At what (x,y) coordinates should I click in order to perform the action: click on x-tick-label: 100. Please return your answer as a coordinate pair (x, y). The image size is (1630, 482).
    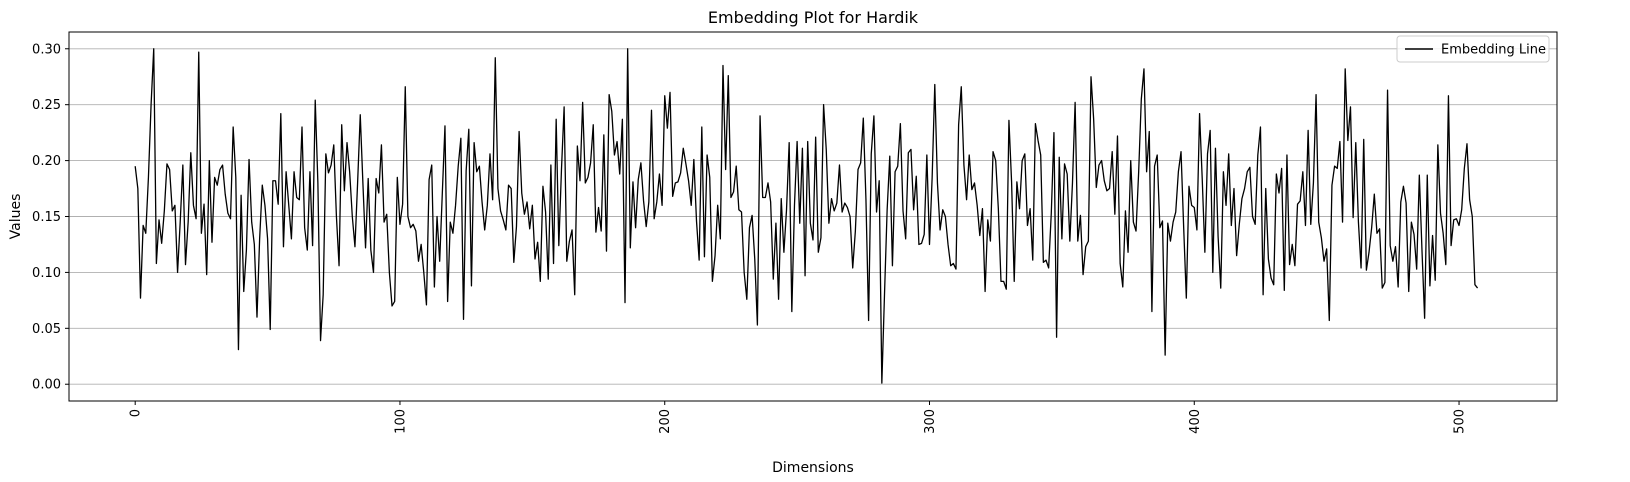
    Looking at the image, I should click on (400, 421).